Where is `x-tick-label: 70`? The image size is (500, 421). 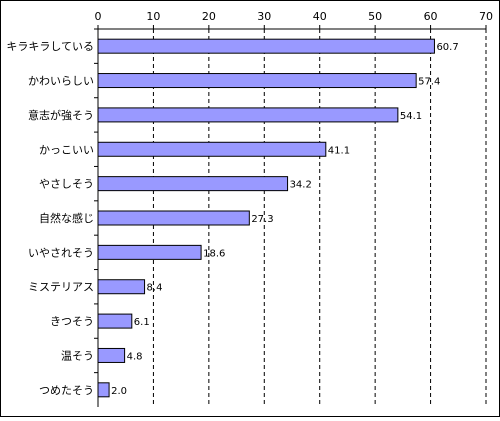
x-tick-label: 70 is located at coordinates (486, 16).